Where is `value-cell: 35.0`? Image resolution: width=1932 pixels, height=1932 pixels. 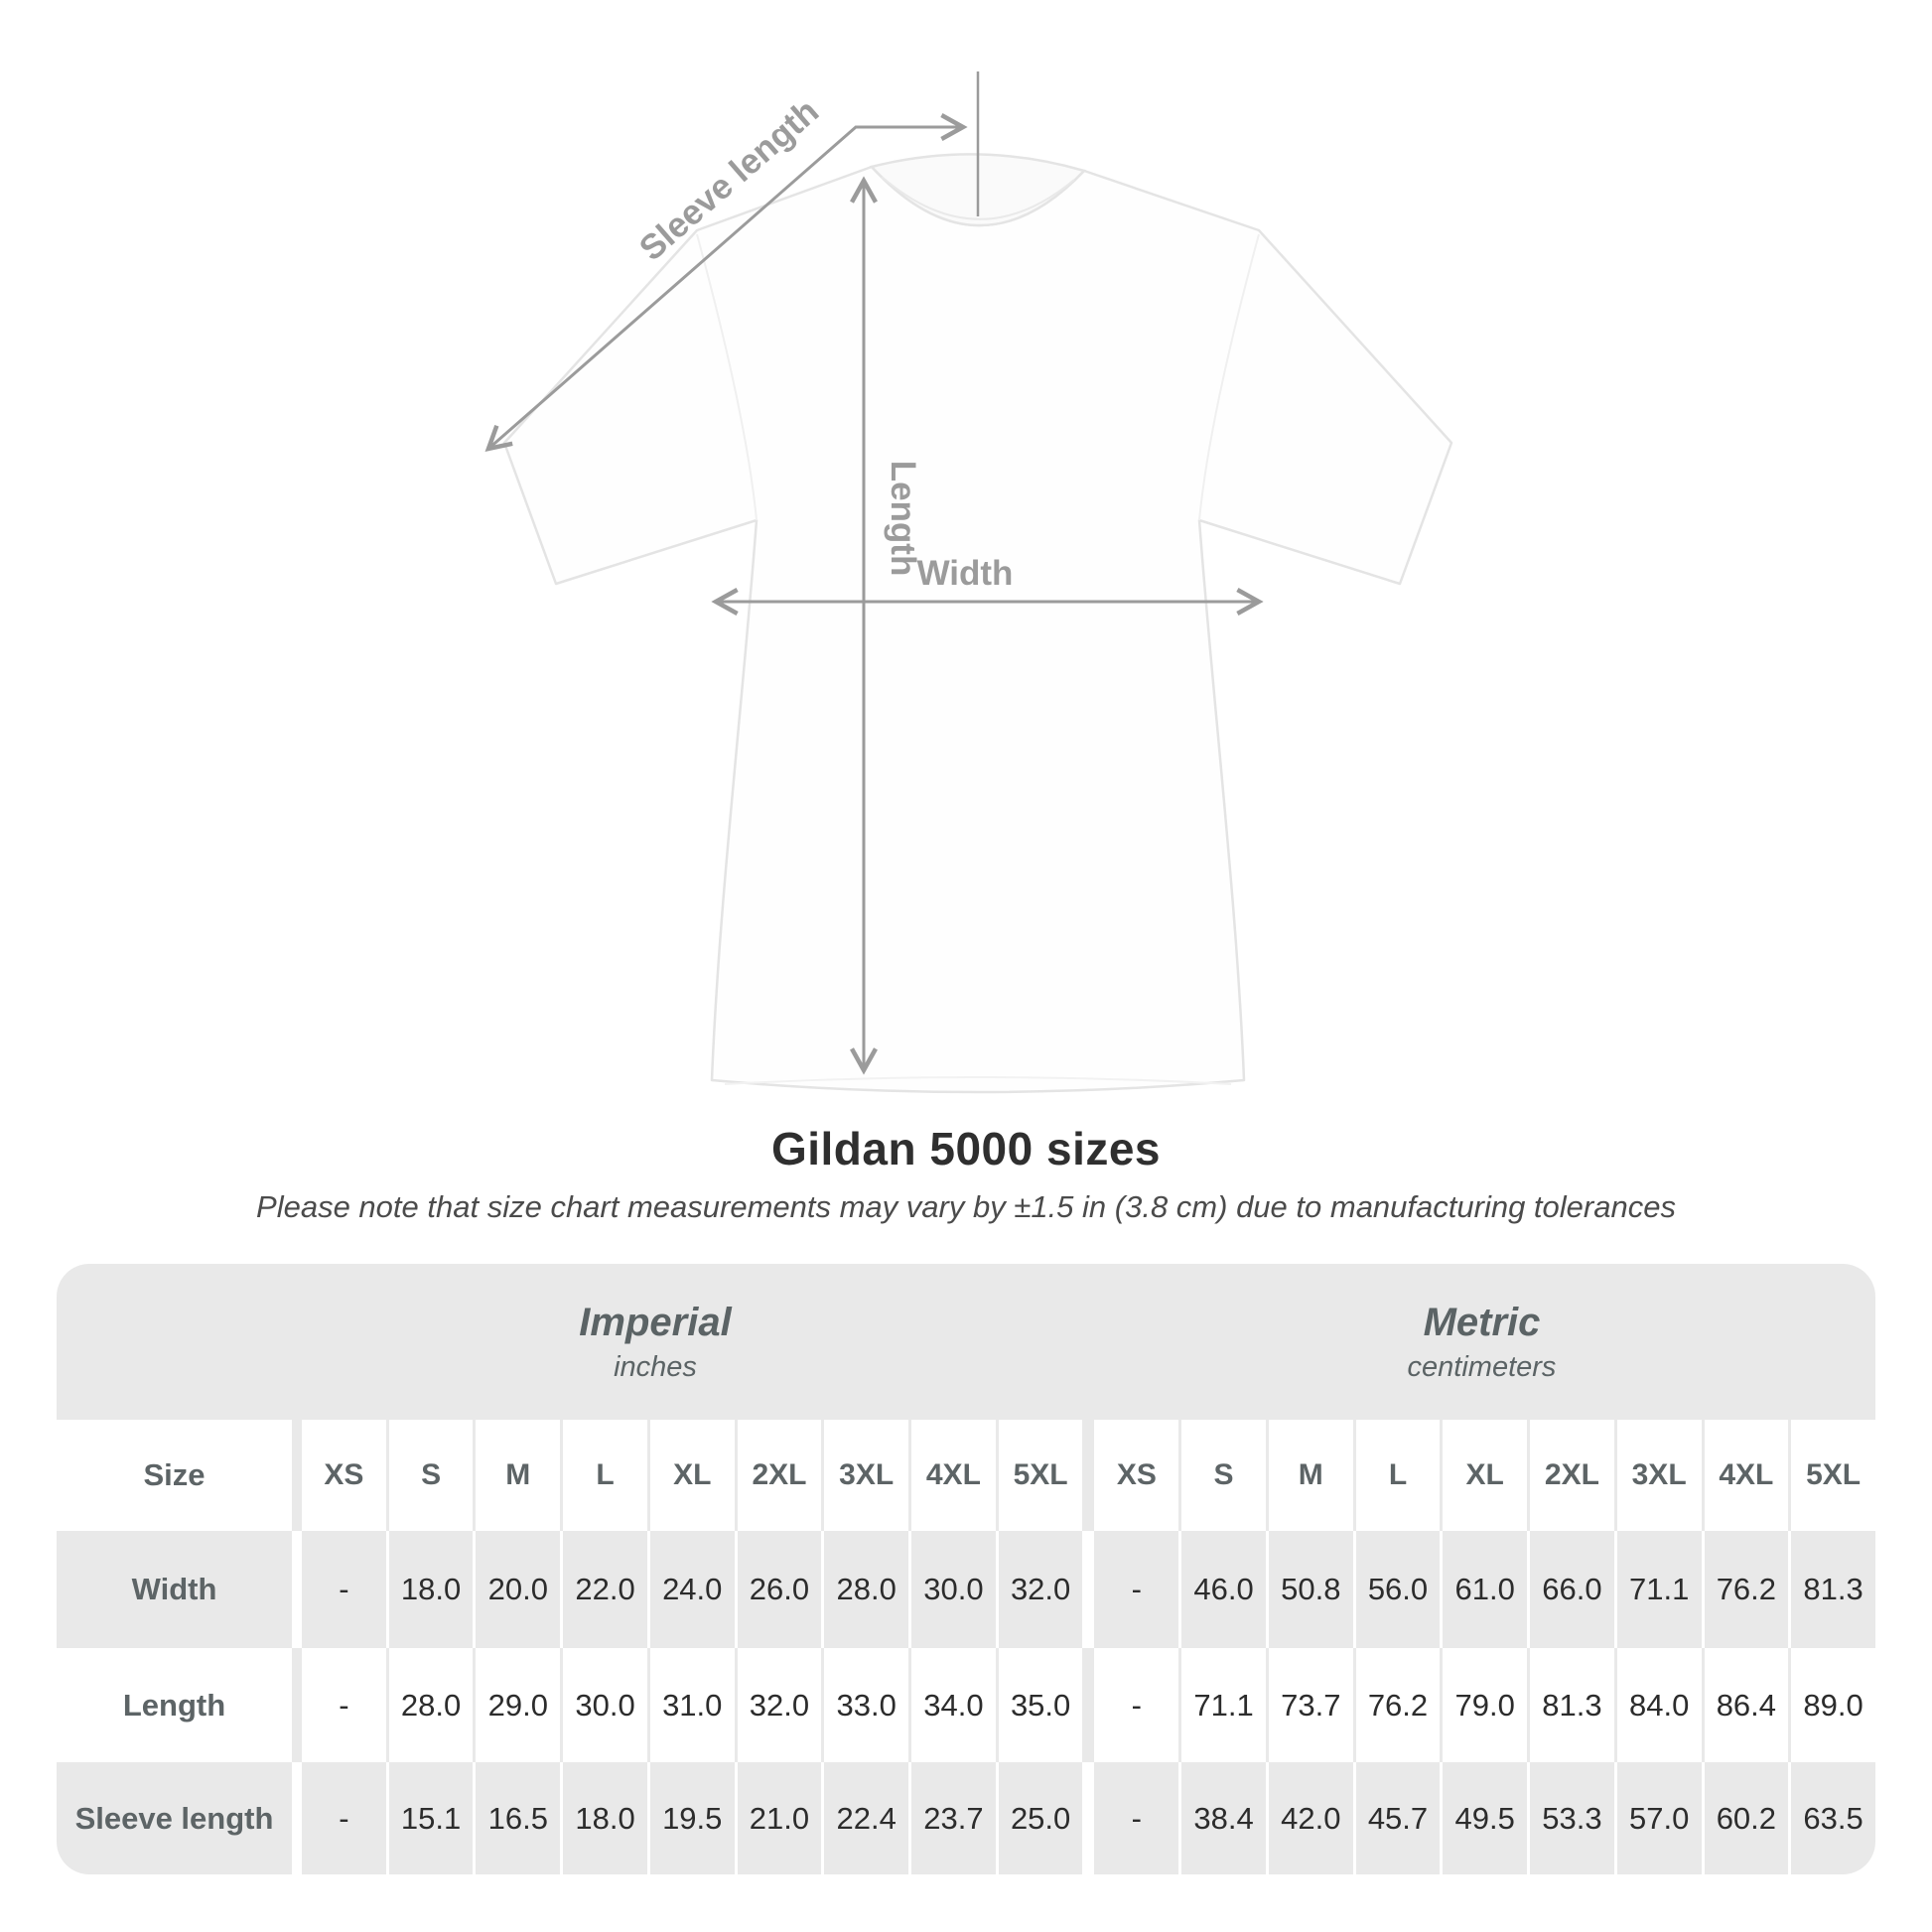
value-cell: 35.0 is located at coordinates (1040, 1705).